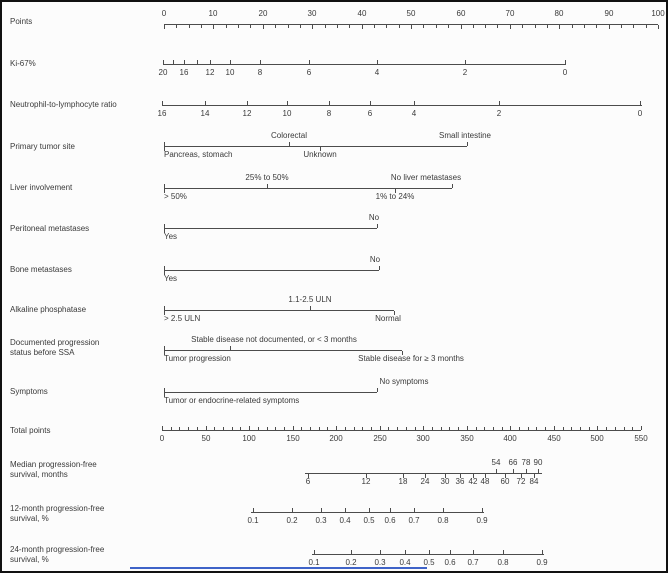  I want to click on tick-label-pfs-12-month: 0.2, so click(292, 520).